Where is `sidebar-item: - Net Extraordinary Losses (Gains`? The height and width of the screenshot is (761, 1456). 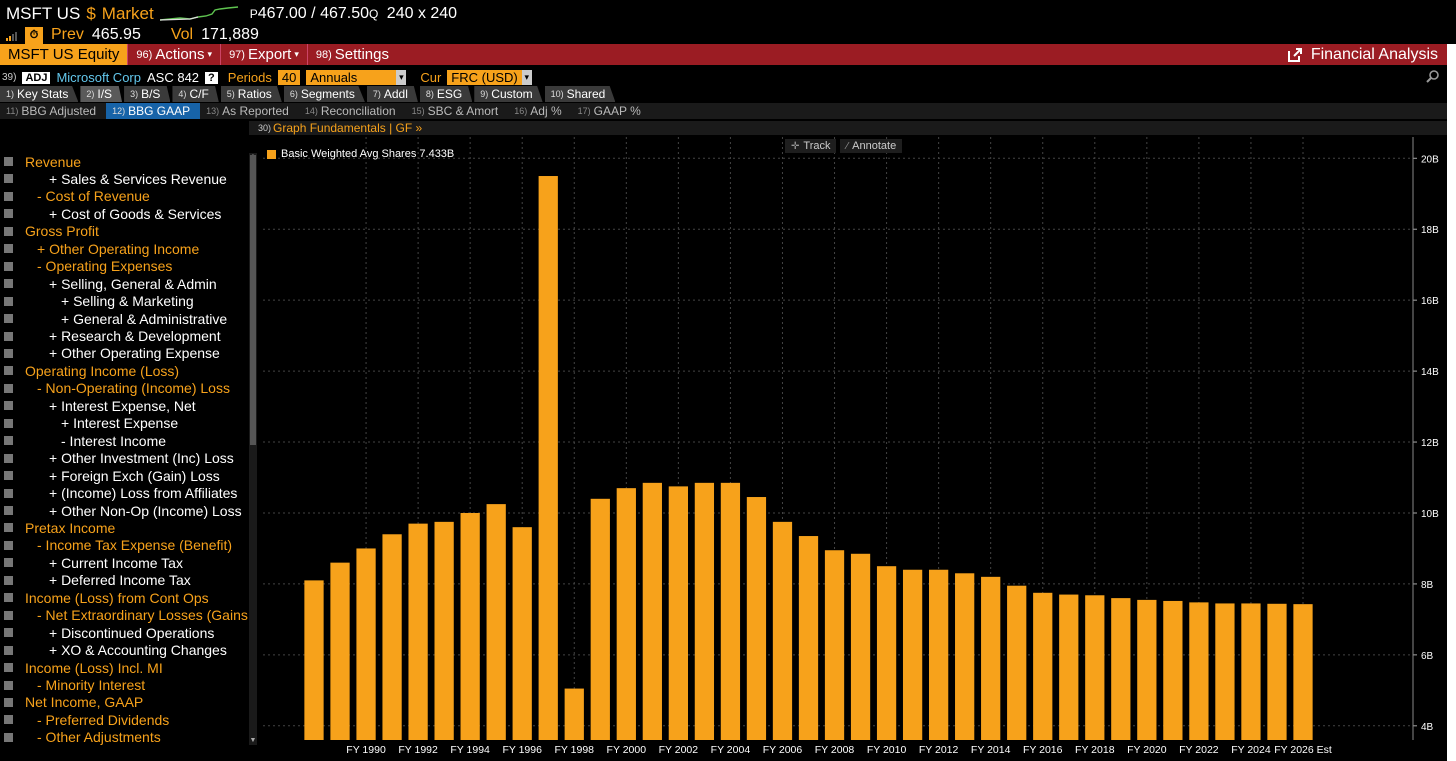
sidebar-item: - Net Extraordinary Losses (Gains is located at coordinates (124, 615).